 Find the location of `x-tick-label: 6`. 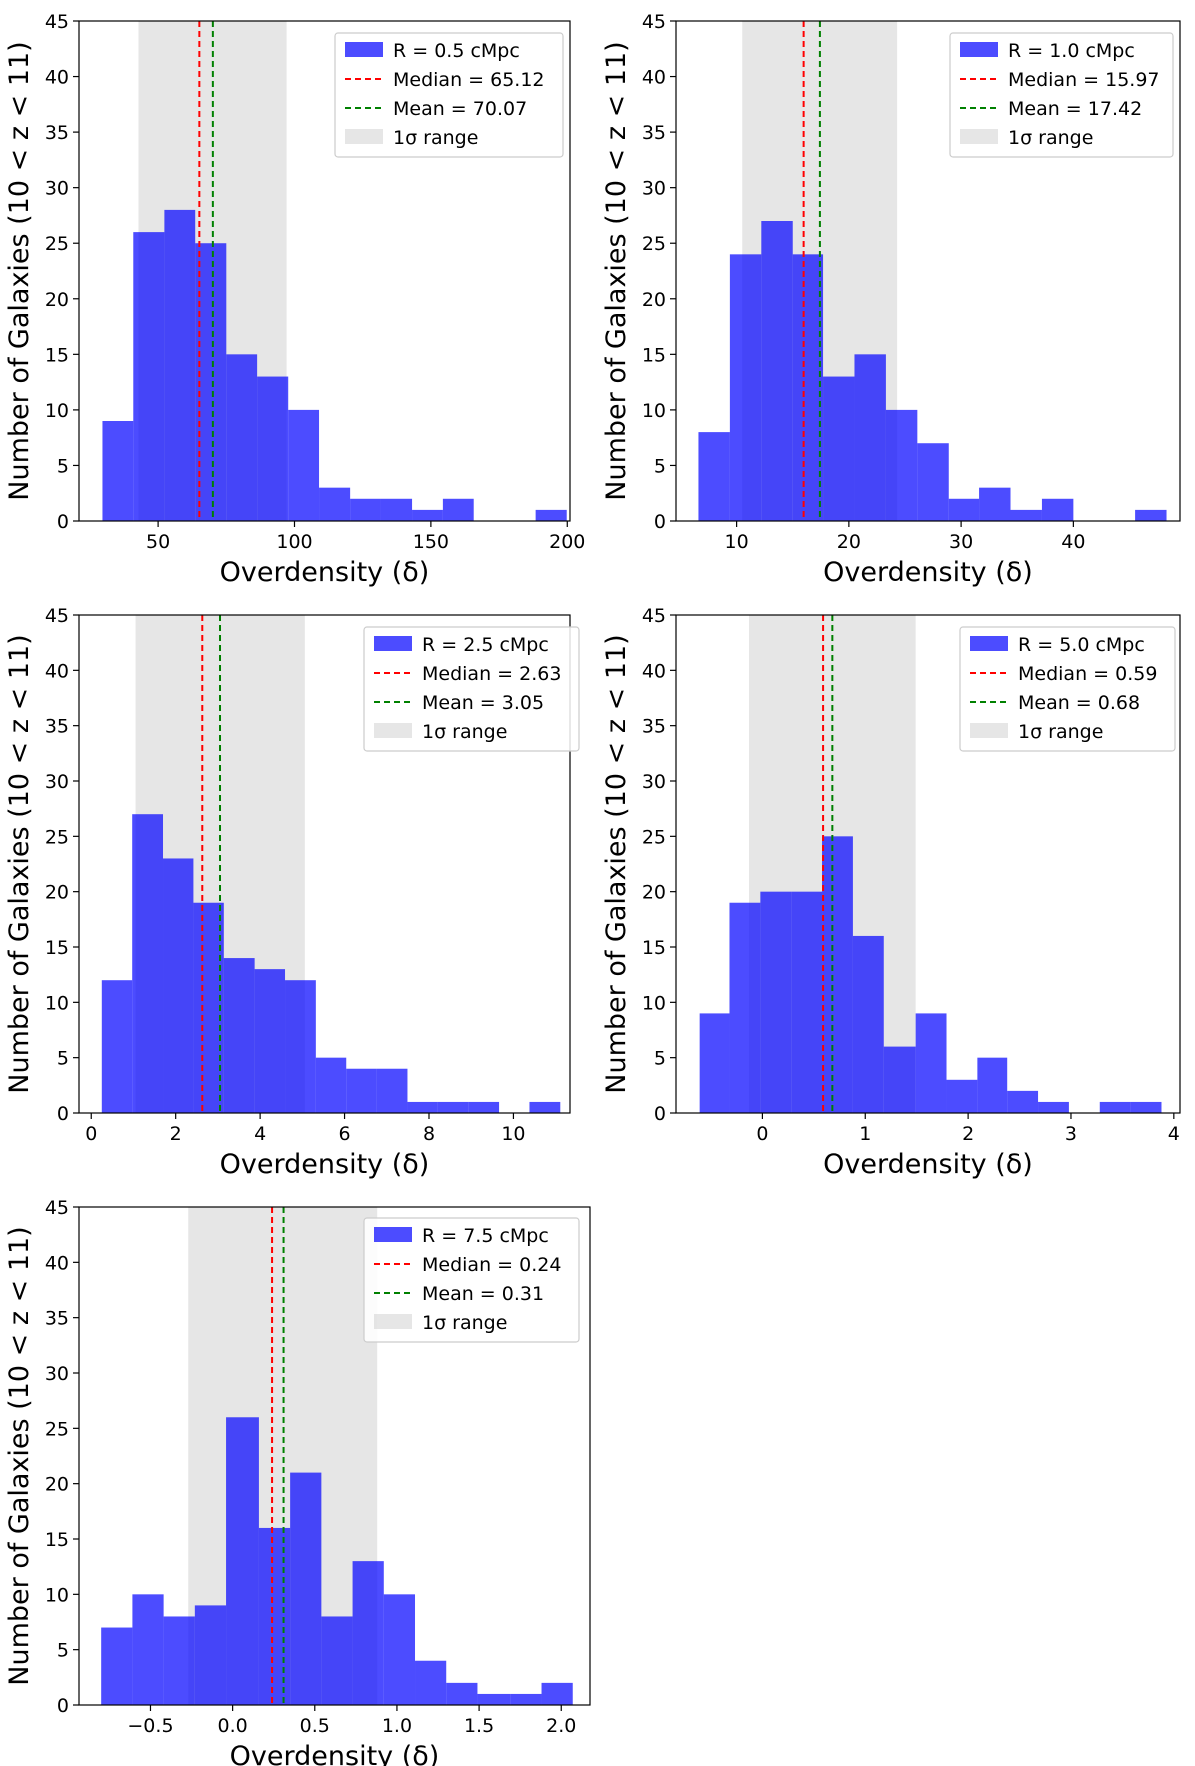

x-tick-label: 6 is located at coordinates (345, 1134).